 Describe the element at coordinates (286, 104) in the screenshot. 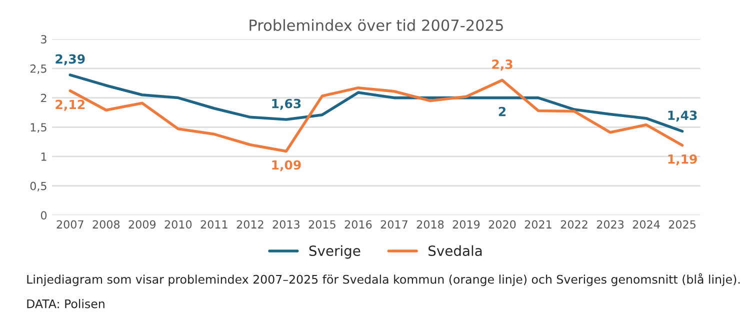

I see `data-label: 1,63` at that location.